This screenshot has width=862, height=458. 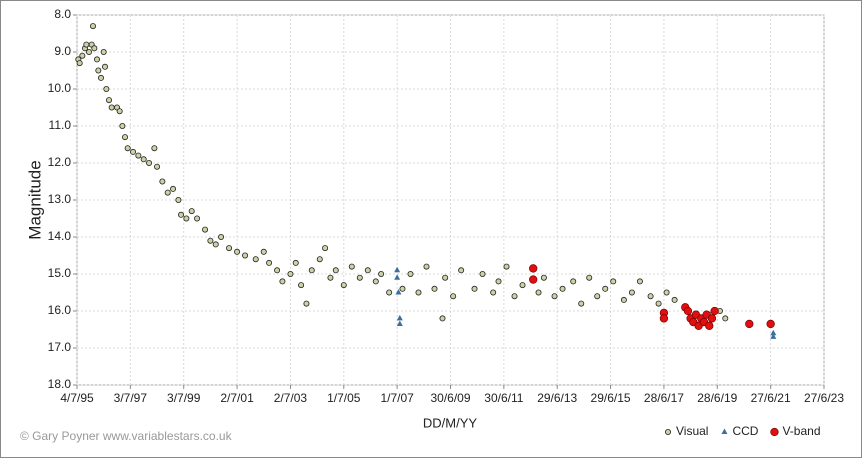 What do you see at coordinates (237, 398) in the screenshot?
I see `x-tick-label: 2/7/01` at bounding box center [237, 398].